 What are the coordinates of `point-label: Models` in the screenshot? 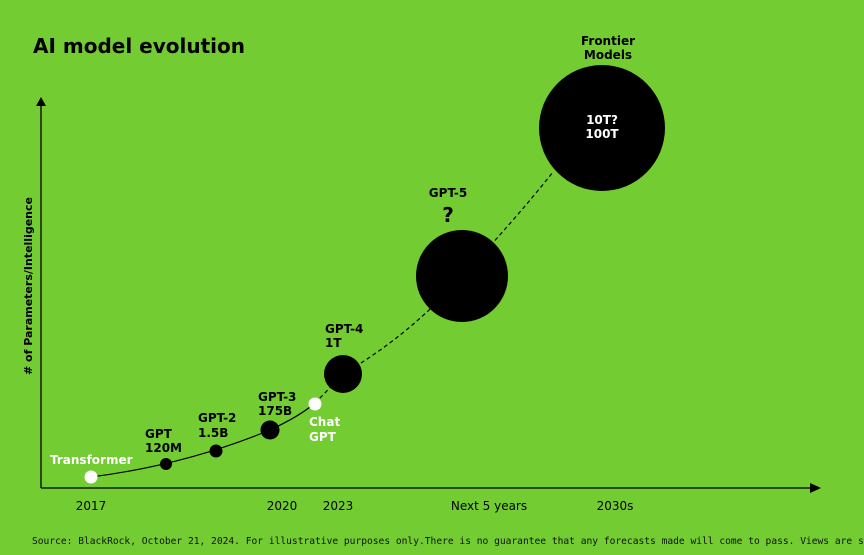 It's located at (608, 55).